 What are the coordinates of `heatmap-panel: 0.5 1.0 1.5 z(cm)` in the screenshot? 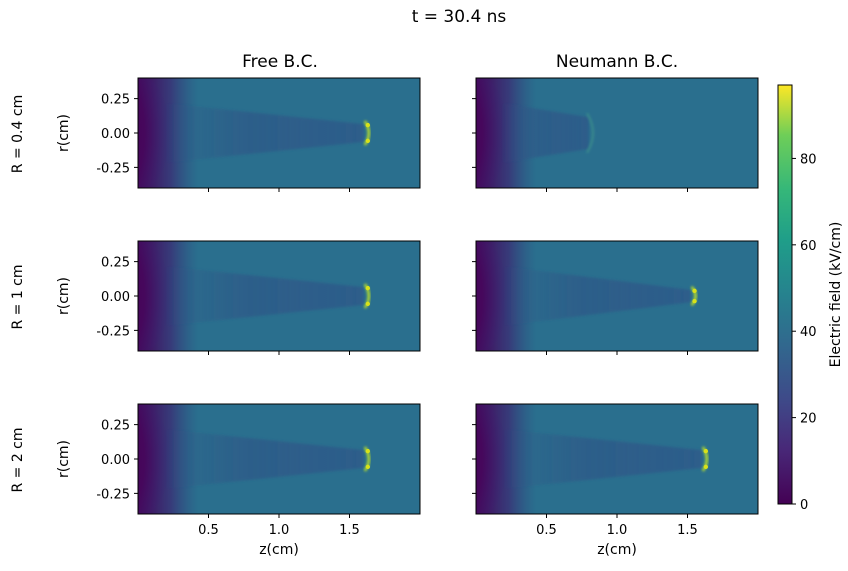 It's located at (615, 480).